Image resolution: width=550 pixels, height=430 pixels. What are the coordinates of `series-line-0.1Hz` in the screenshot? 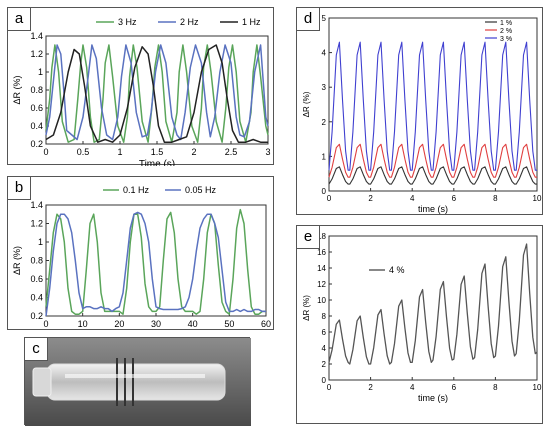 It's located at (155, 261).